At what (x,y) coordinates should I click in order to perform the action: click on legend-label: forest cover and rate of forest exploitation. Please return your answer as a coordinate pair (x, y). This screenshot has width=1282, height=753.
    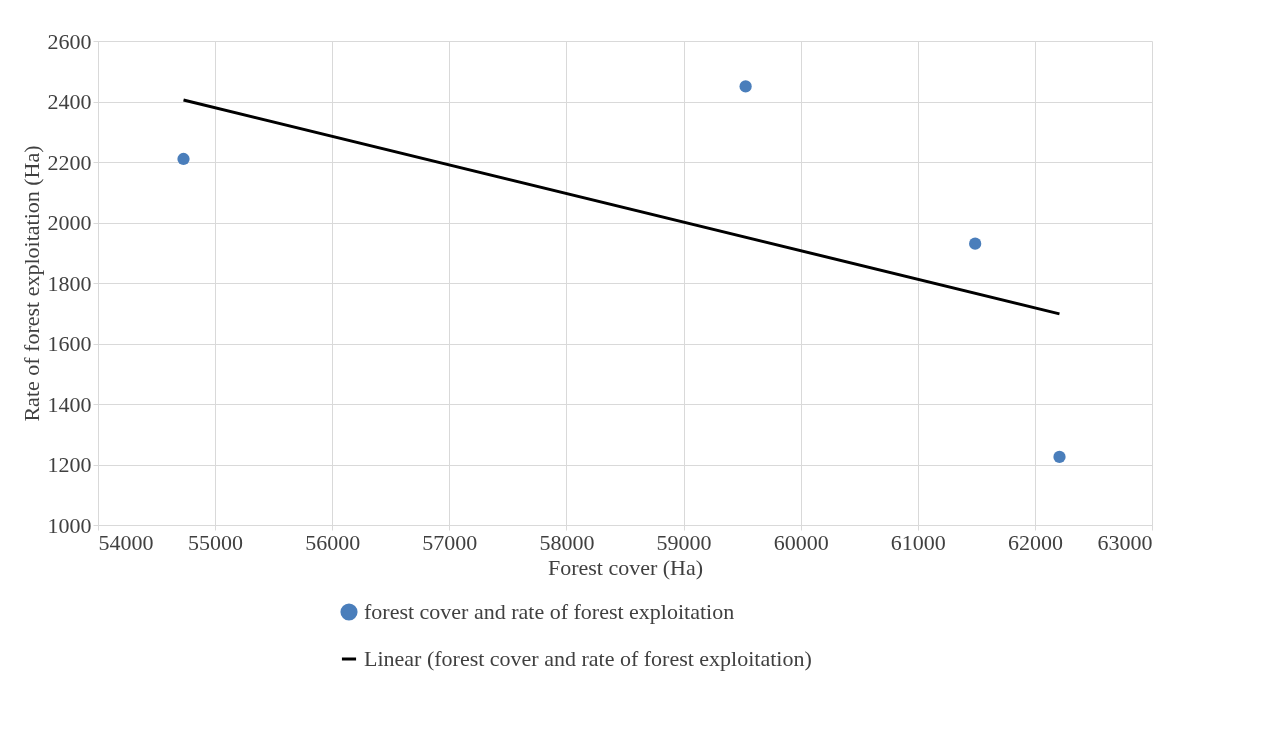
    Looking at the image, I should click on (549, 611).